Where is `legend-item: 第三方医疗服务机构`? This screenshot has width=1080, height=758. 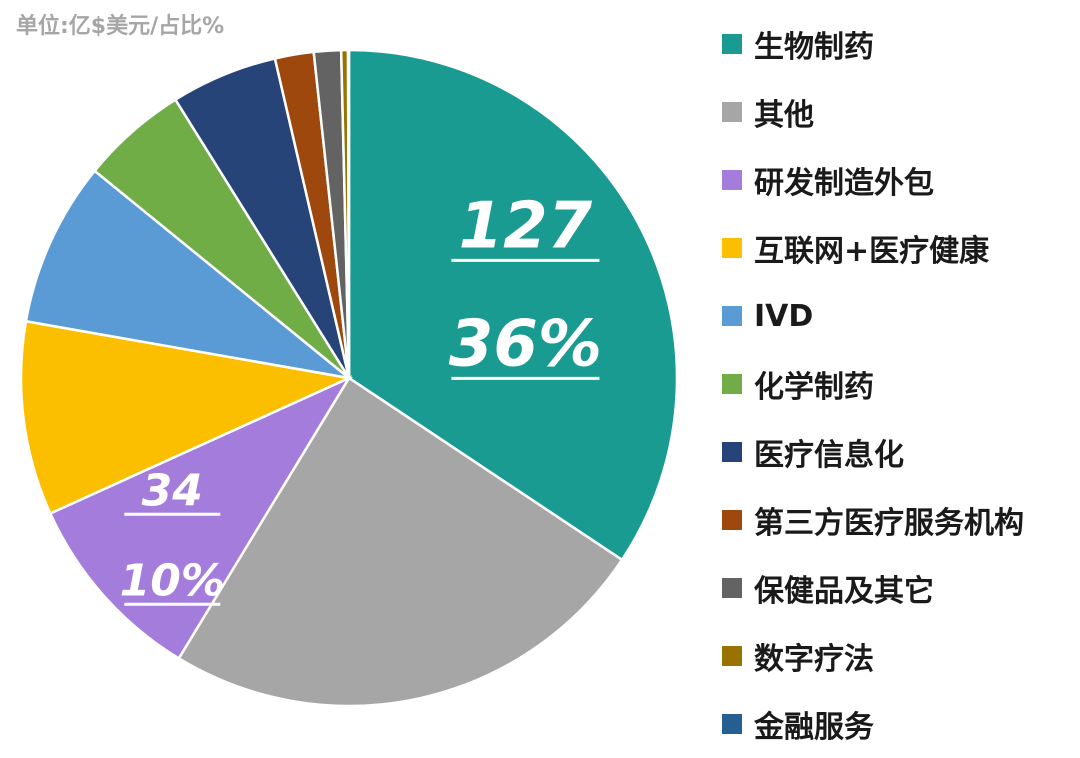 legend-item: 第三方医疗服务机构 is located at coordinates (873, 520).